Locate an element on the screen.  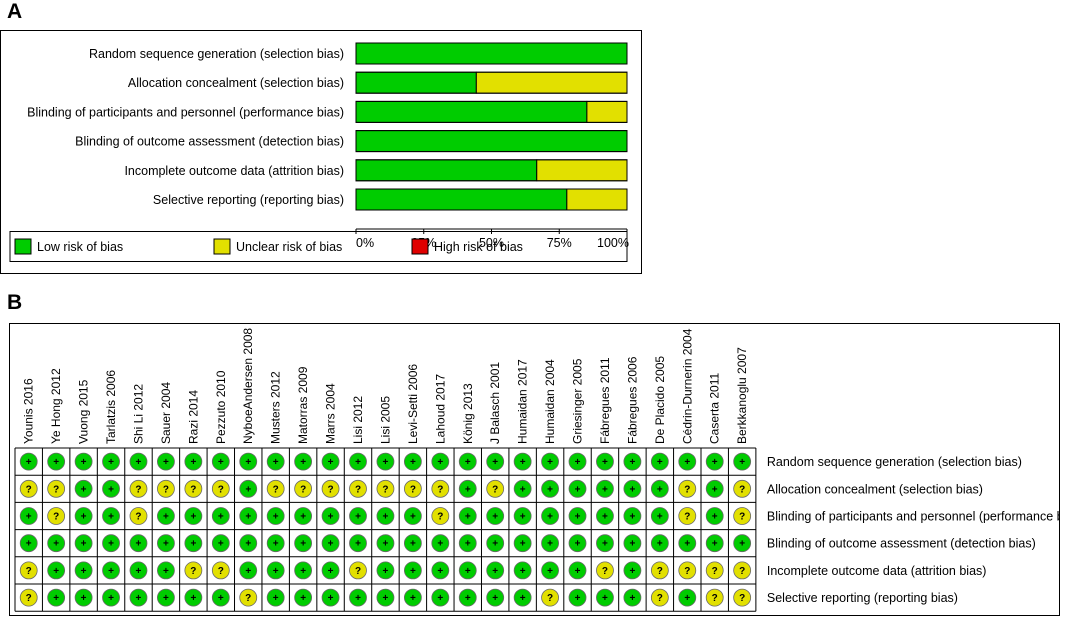
domain-label: Selective reporting (reporting bias) is located at coordinates (862, 598).